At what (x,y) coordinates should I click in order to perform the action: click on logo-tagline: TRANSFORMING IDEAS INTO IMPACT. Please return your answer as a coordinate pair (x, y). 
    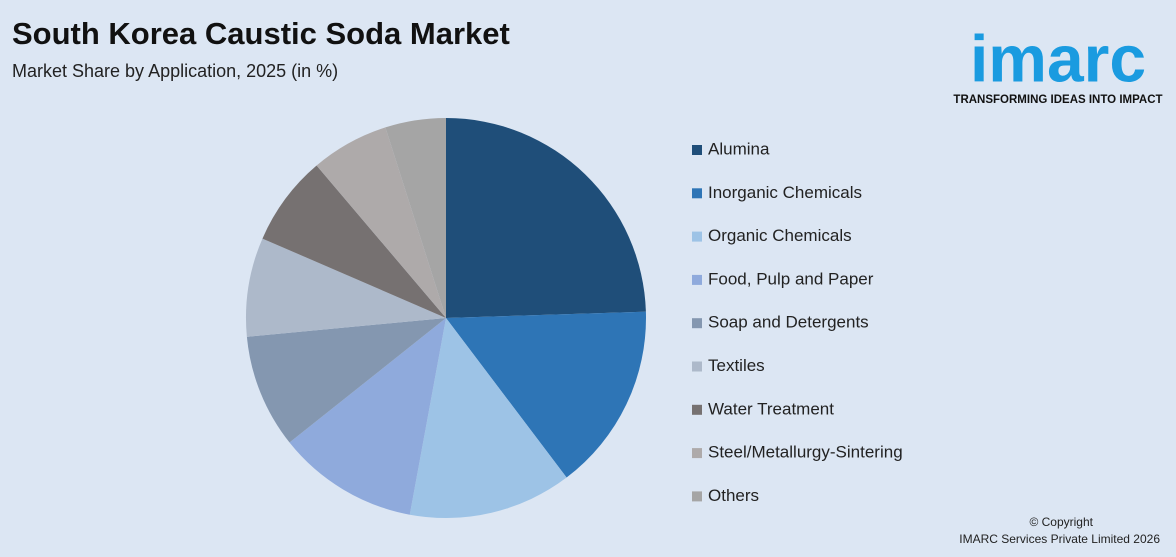
    Looking at the image, I should click on (1057, 100).